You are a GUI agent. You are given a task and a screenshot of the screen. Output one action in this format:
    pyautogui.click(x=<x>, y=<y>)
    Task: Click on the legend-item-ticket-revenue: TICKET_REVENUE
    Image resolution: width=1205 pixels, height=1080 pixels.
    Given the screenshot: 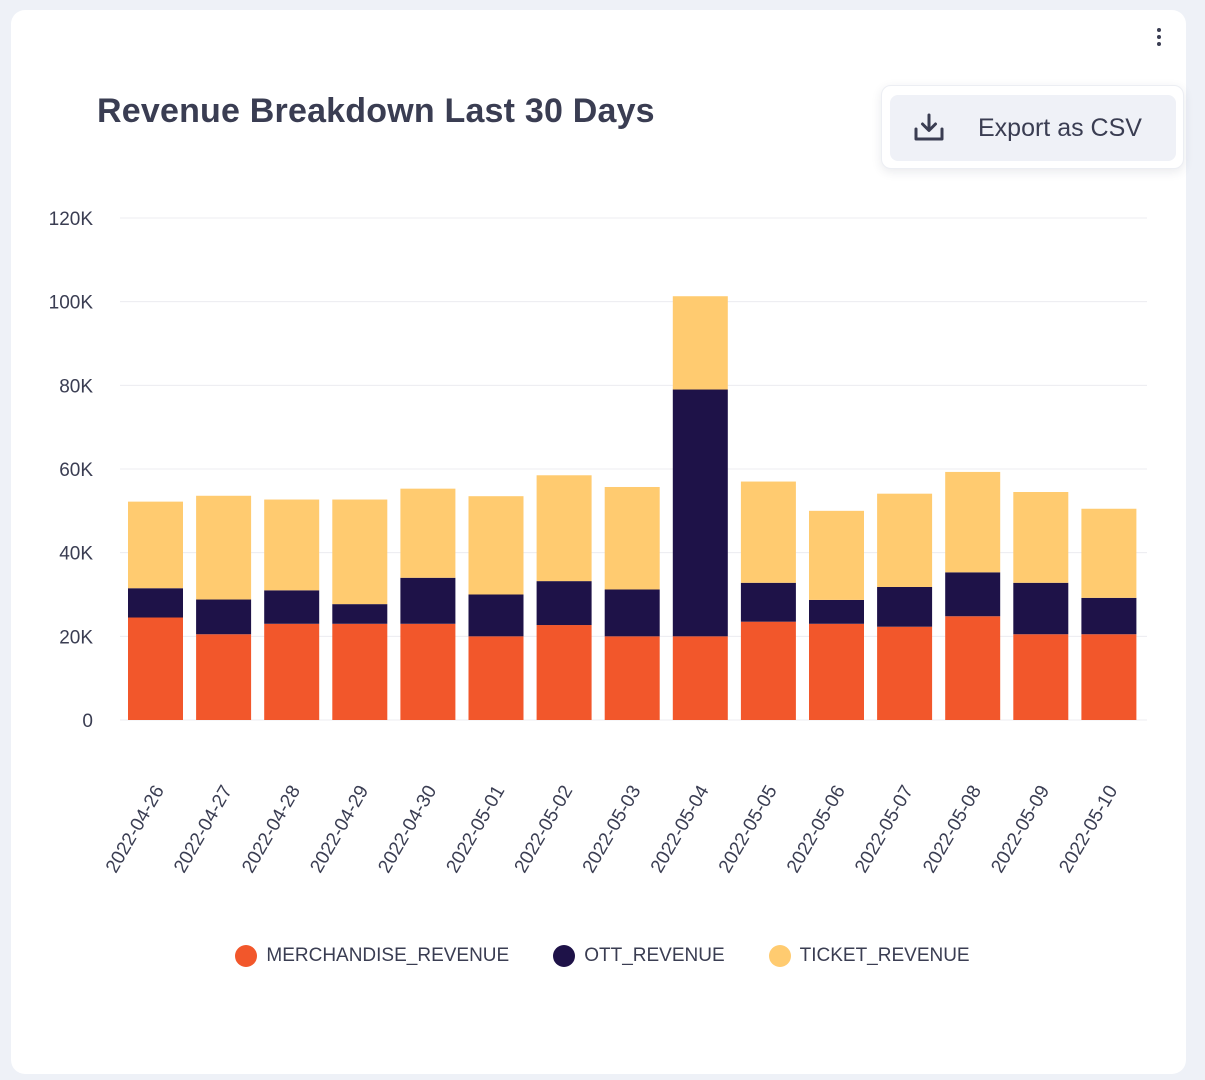 What is the action you would take?
    pyautogui.click(x=869, y=956)
    